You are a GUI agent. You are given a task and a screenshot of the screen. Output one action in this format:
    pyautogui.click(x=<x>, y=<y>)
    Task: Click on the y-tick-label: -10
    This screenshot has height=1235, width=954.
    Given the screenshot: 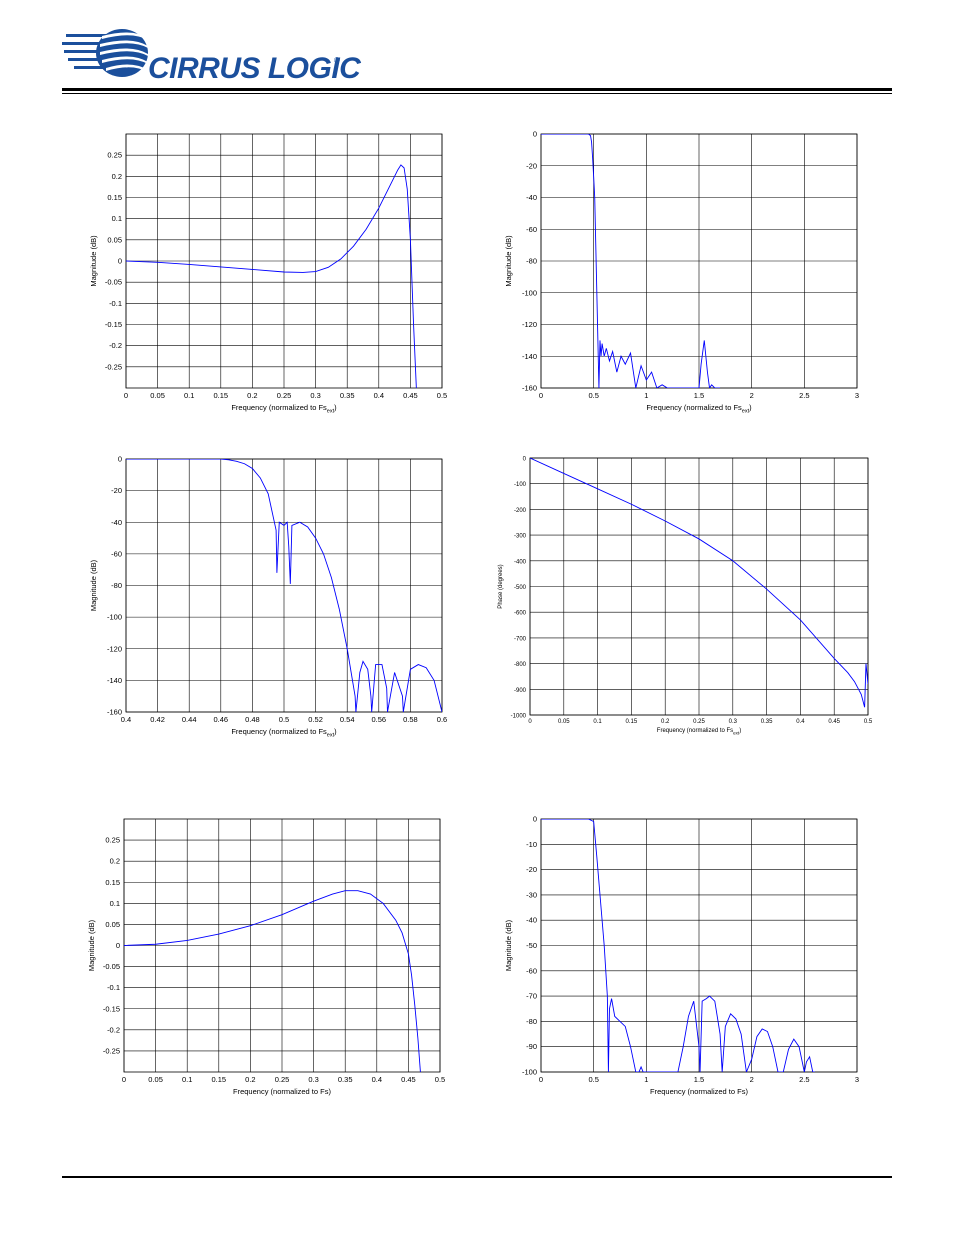 What is the action you would take?
    pyautogui.click(x=531, y=844)
    